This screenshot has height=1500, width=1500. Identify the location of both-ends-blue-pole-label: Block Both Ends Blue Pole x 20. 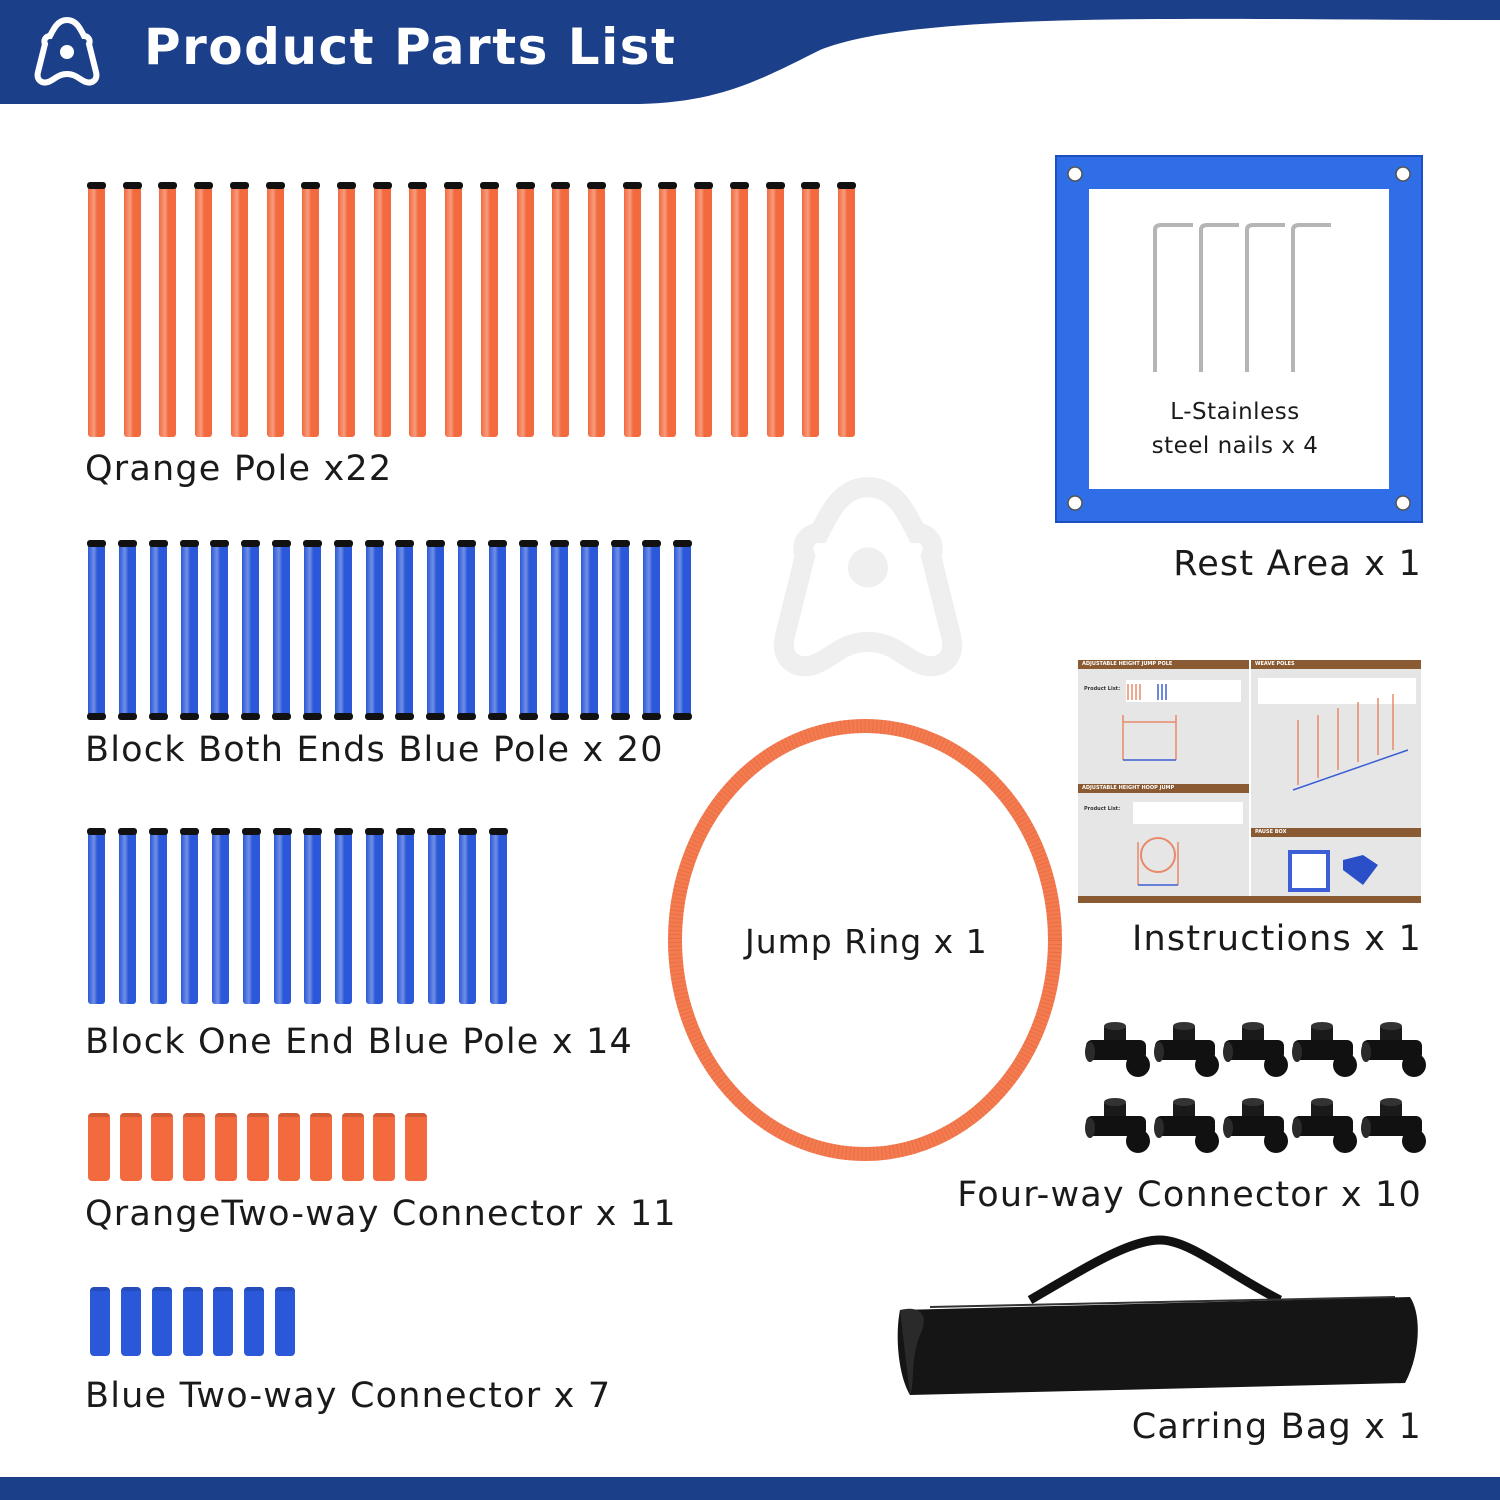
(374, 750).